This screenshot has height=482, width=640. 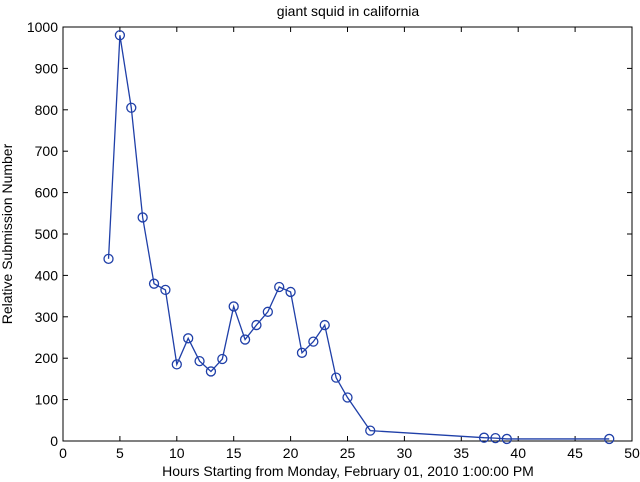 What do you see at coordinates (42, 27) in the screenshot?
I see `y-tick-label: 1000` at bounding box center [42, 27].